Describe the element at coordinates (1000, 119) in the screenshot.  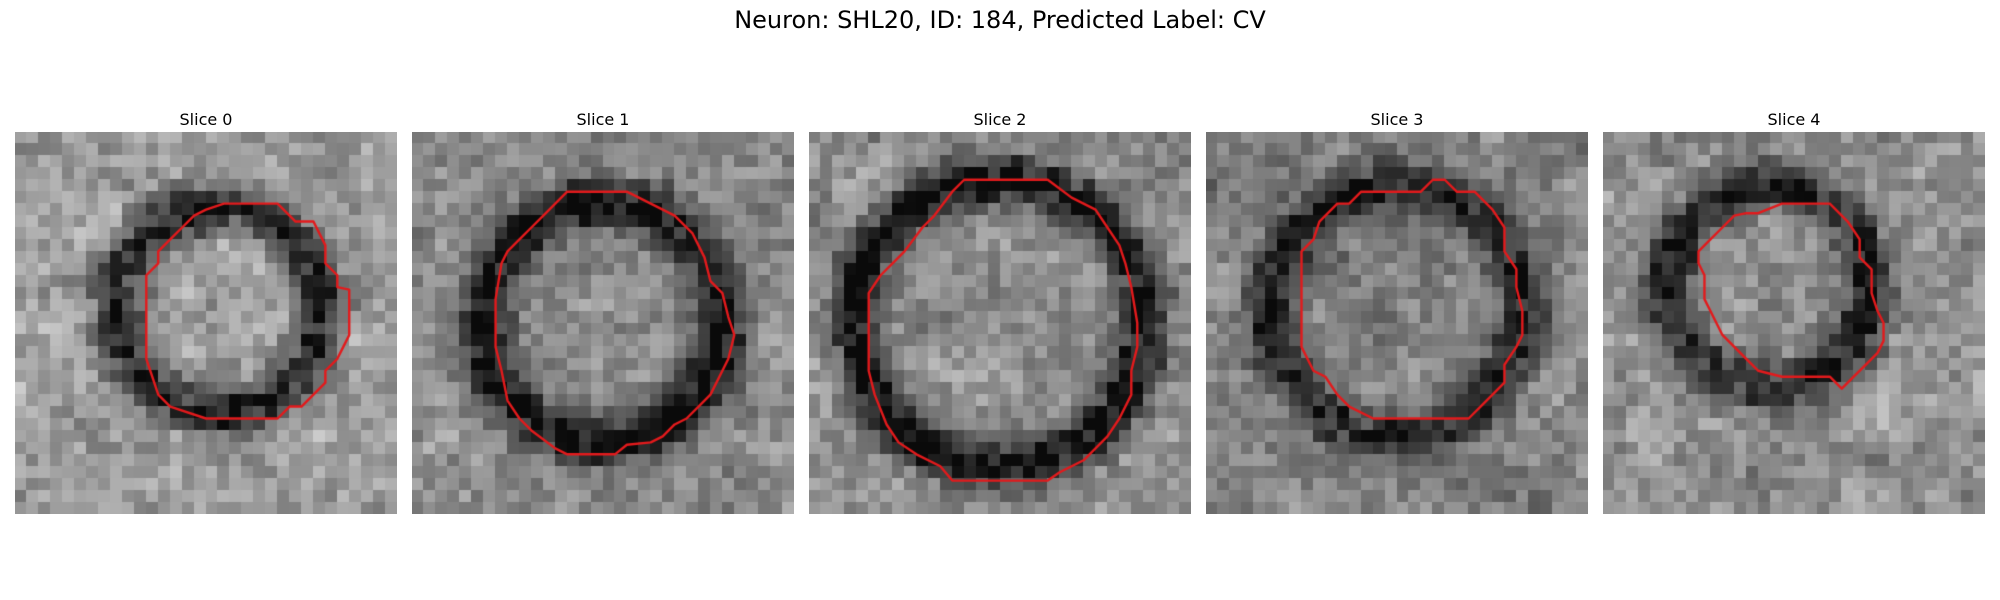
I see `slice-title-2: Slice 2` at that location.